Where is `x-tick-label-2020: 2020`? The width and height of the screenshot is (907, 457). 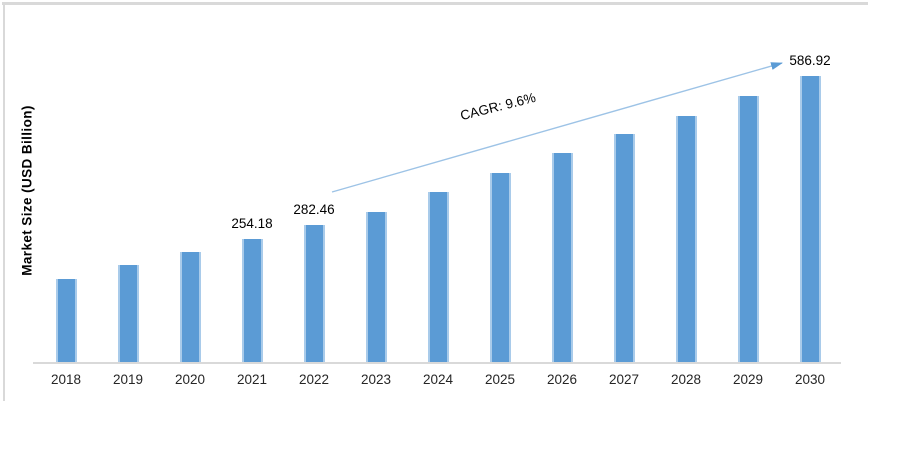
x-tick-label-2020: 2020 is located at coordinates (190, 379).